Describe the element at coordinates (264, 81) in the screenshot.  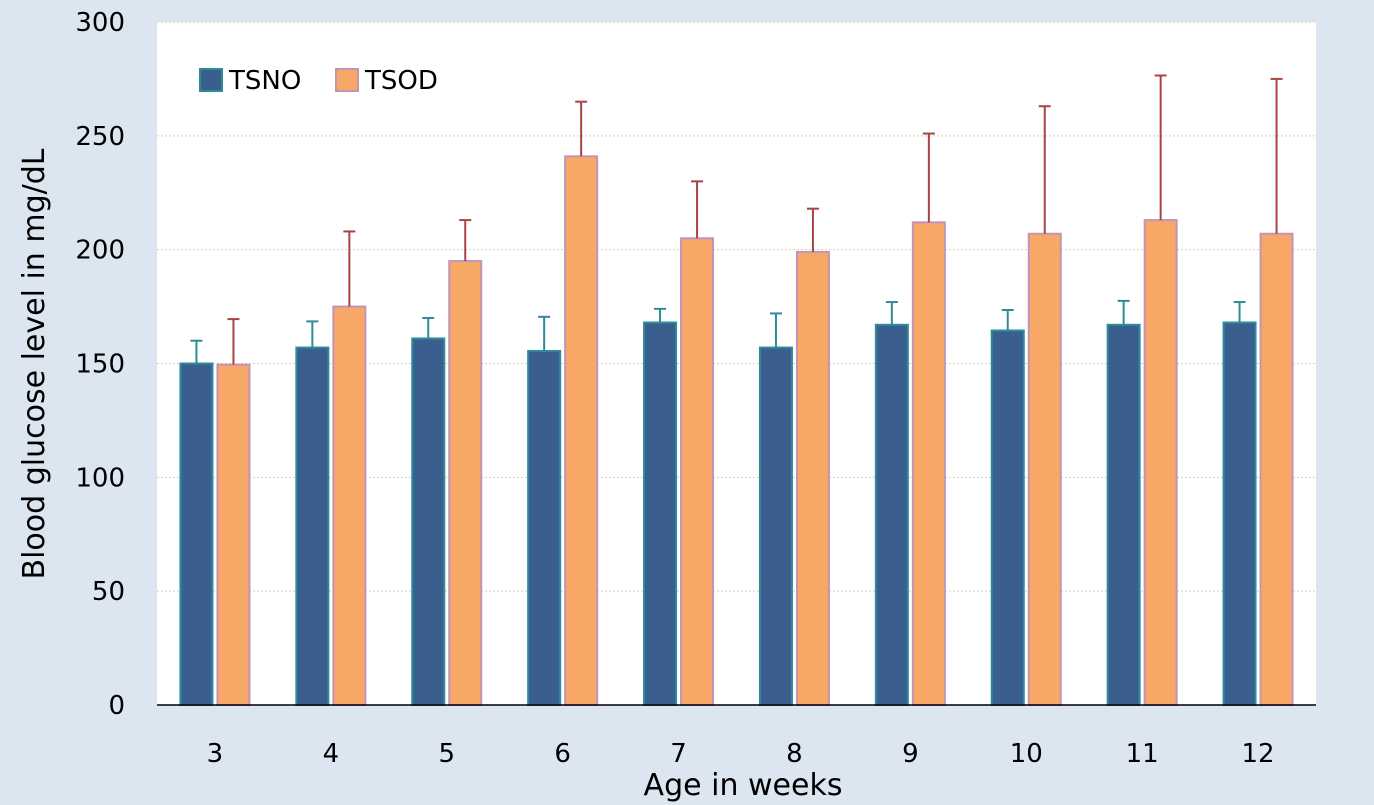
I see `legend-label-tsno: TSNO` at that location.